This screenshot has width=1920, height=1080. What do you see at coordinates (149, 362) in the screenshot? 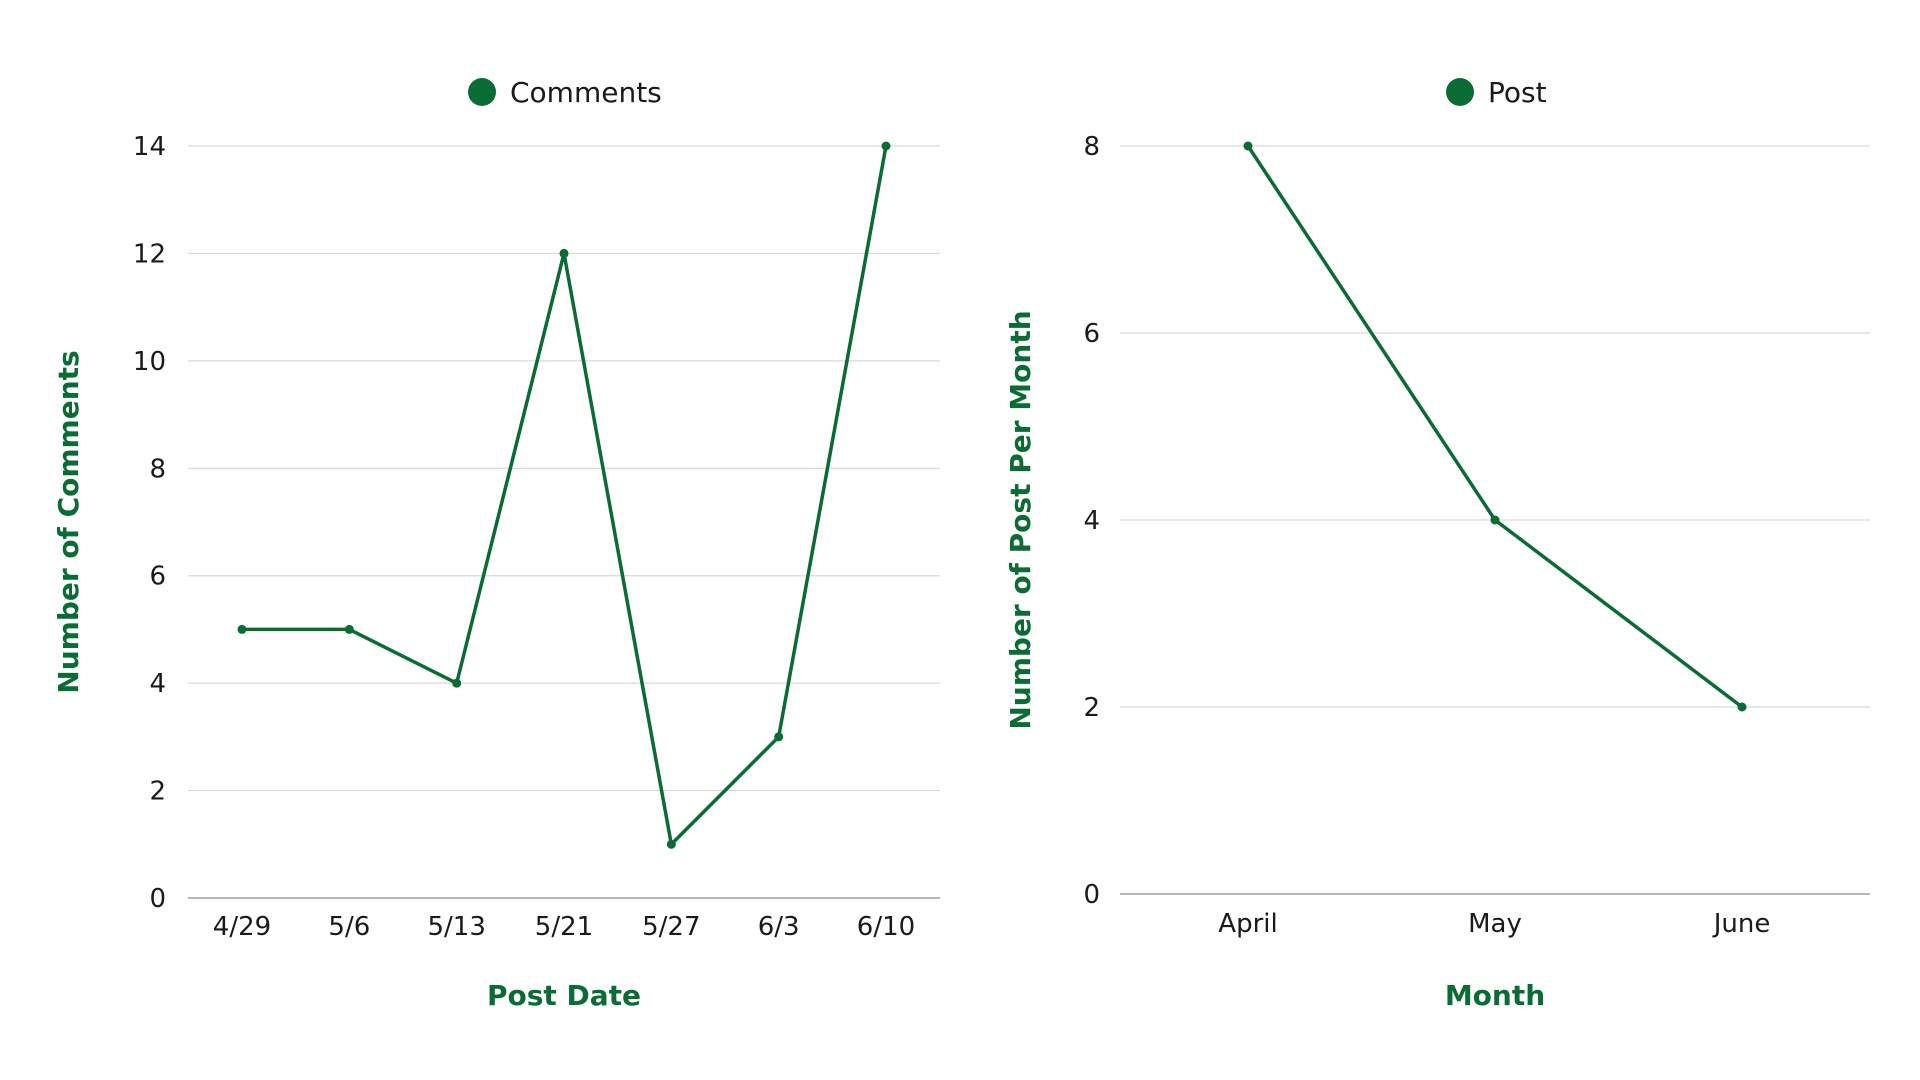
I see `y-tick-label: 10` at bounding box center [149, 362].